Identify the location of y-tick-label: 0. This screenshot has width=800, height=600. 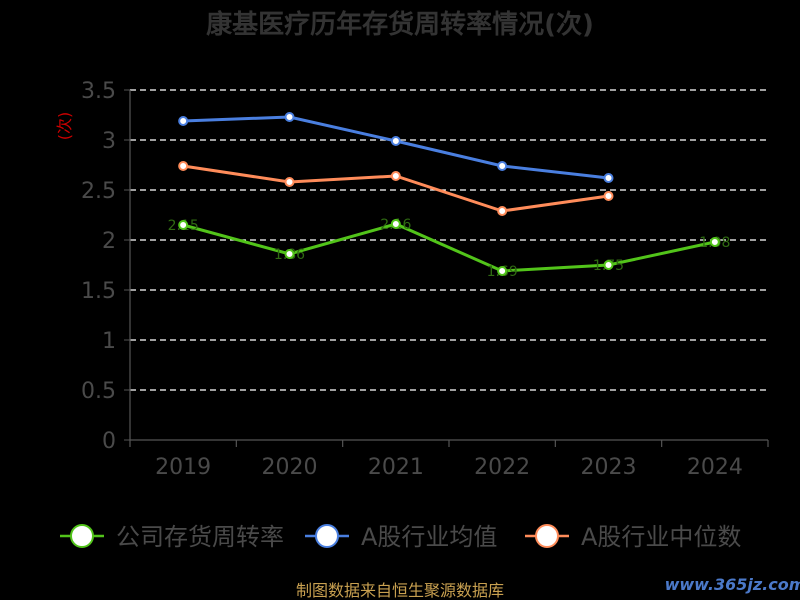
(109, 441).